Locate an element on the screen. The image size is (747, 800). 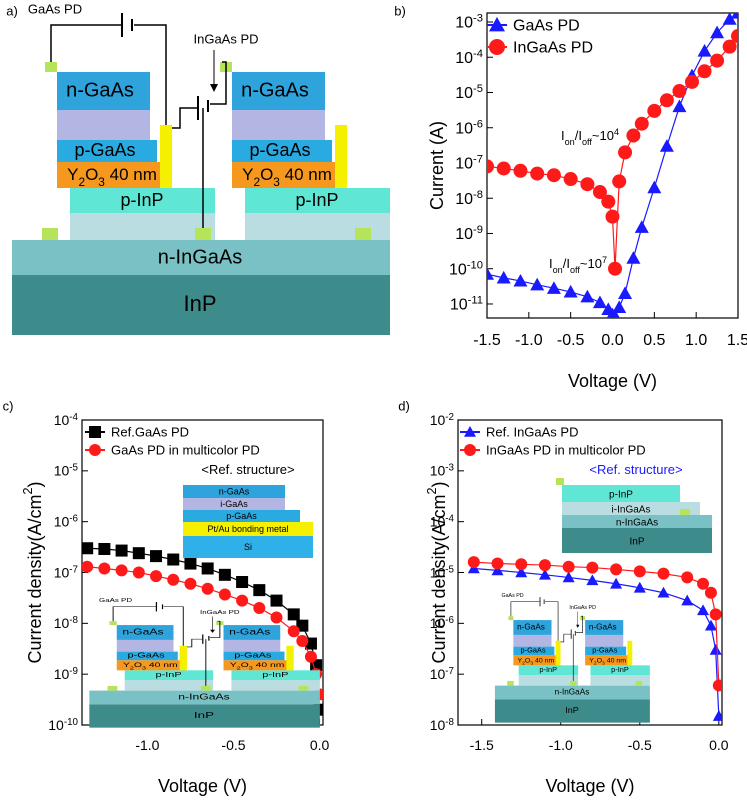
layer-label: Y2O3 40 nm is located at coordinates (150, 666).